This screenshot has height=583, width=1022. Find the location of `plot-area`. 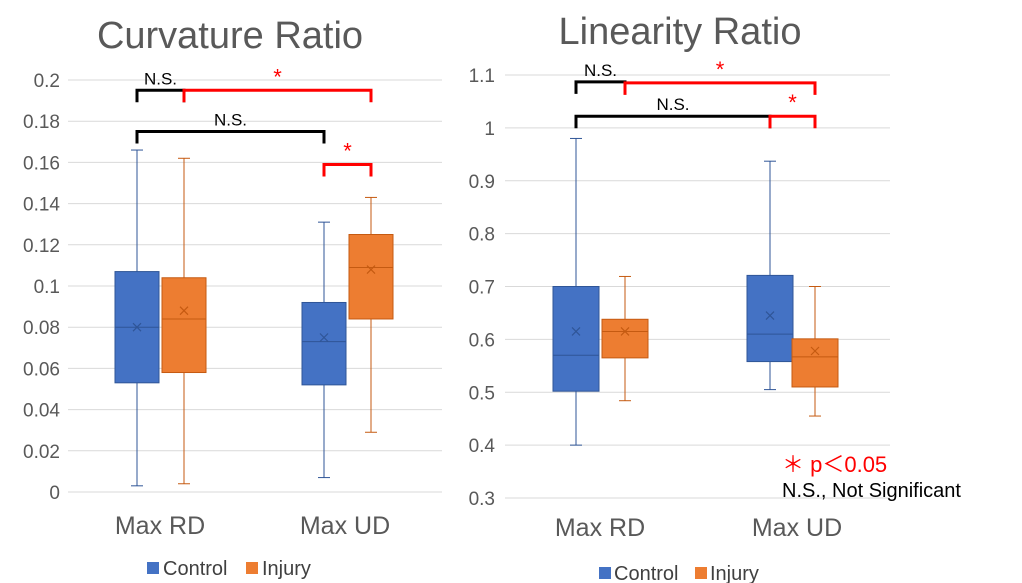

plot-area is located at coordinates (695, 291).